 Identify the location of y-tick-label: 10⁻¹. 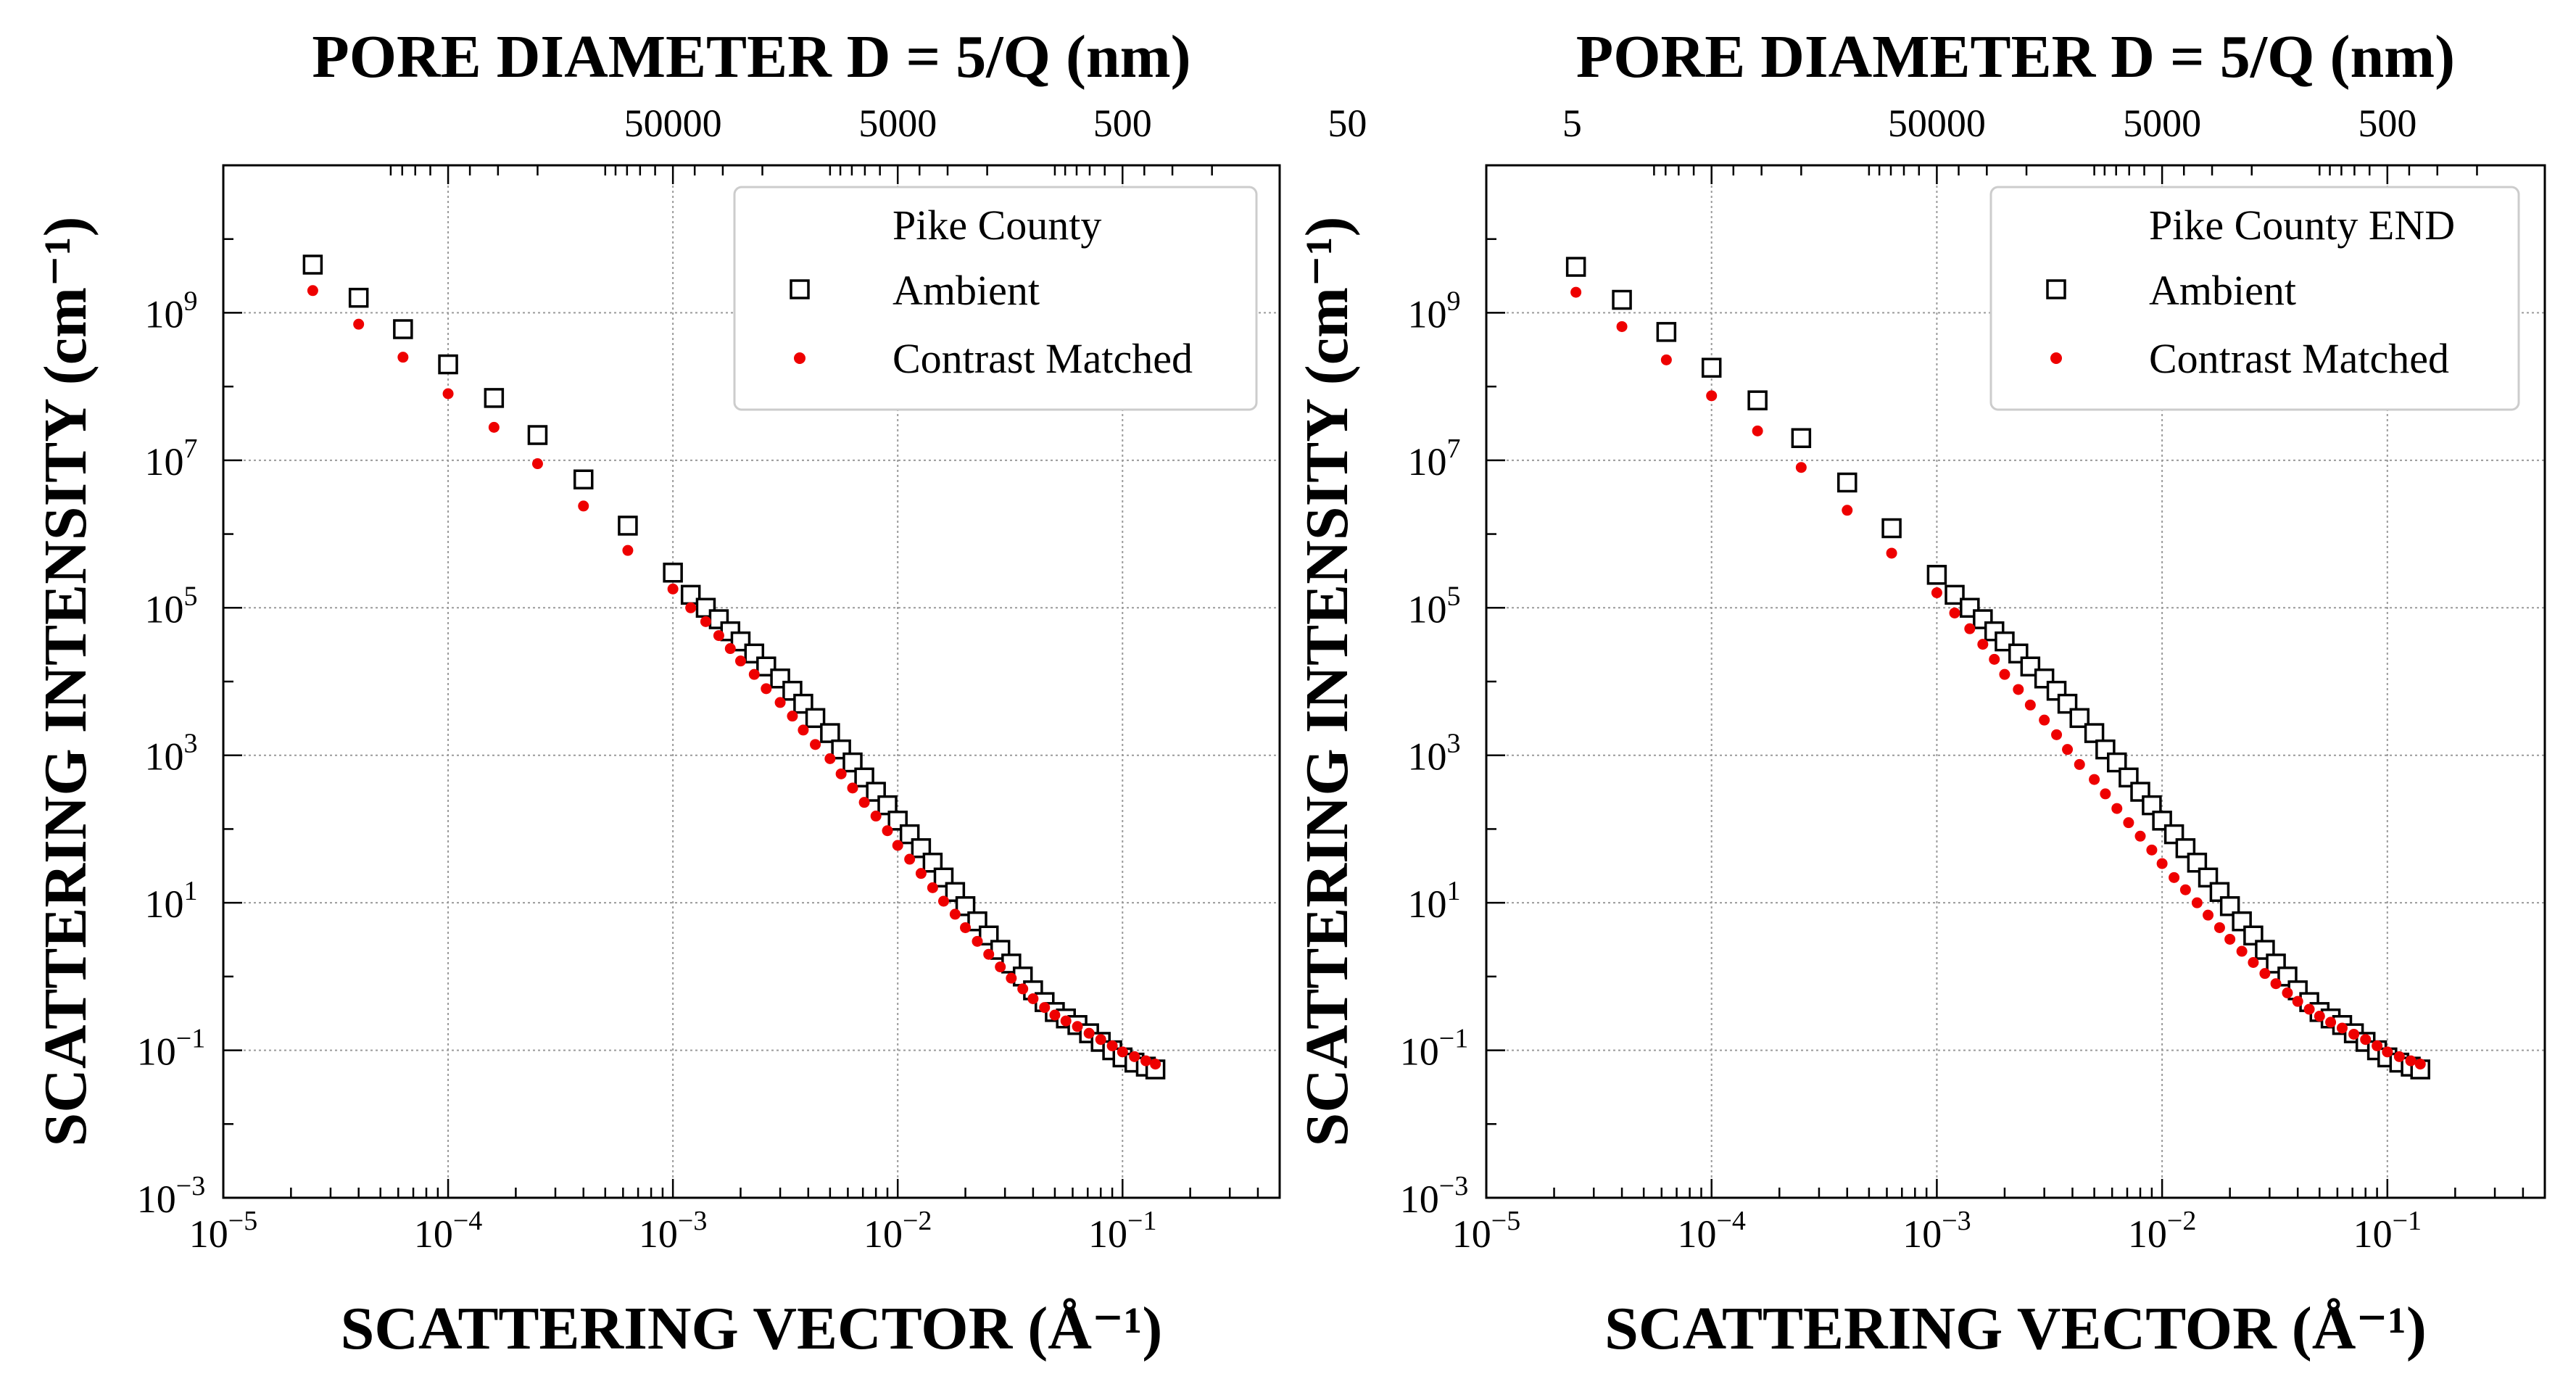
(1434, 1049).